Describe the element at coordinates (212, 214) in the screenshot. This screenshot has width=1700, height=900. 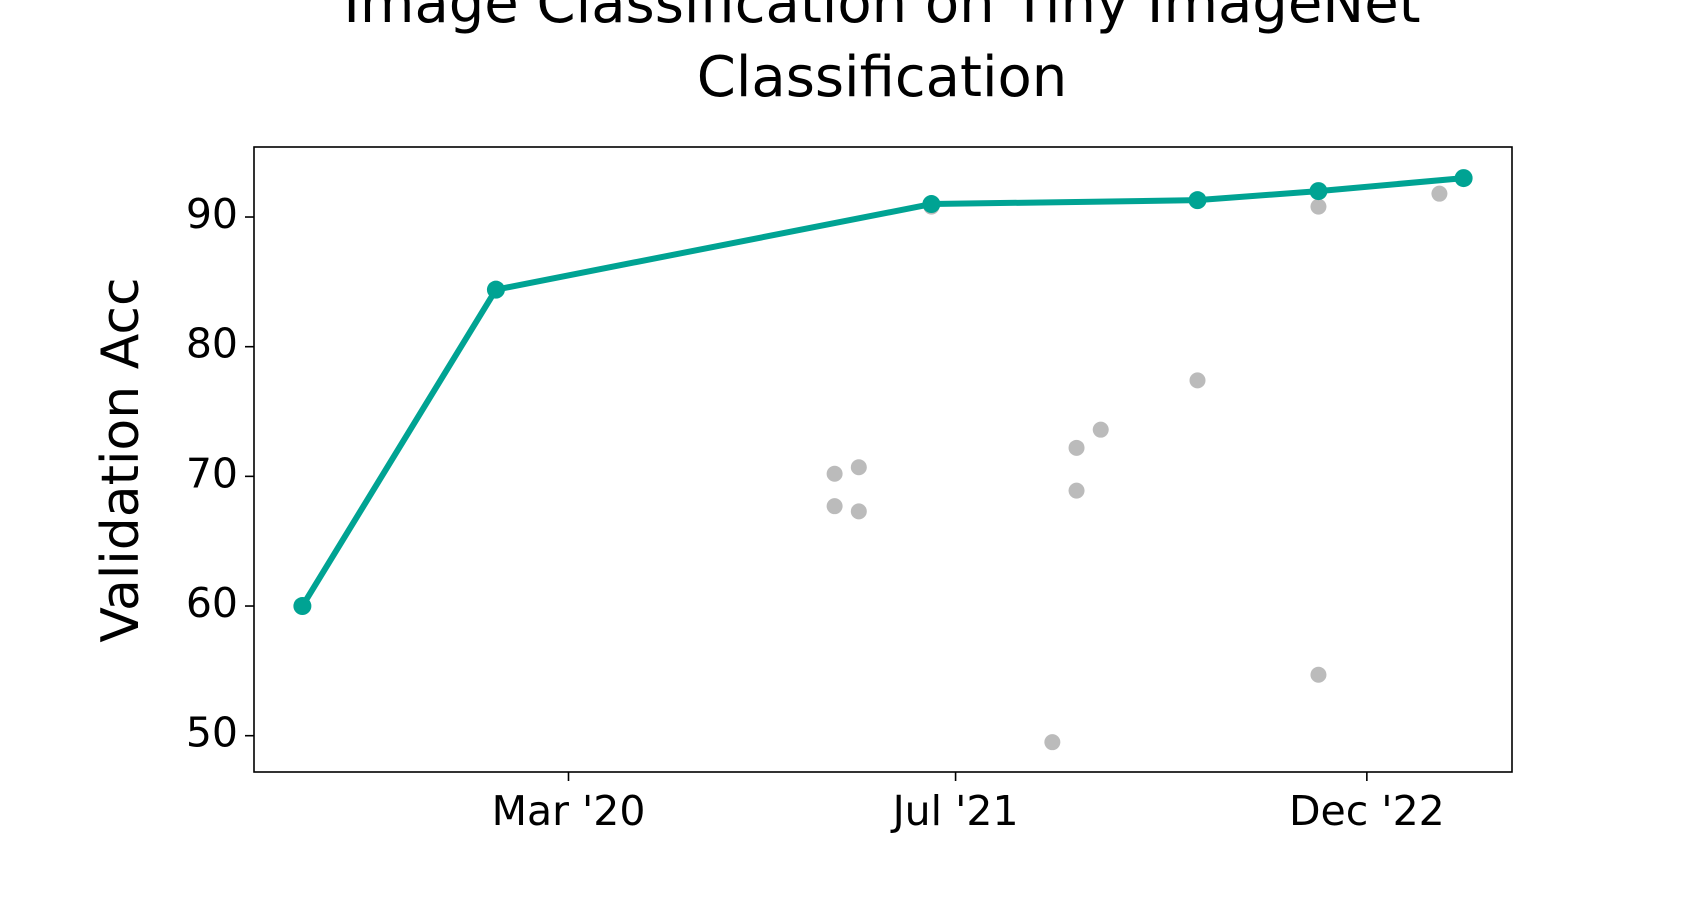
I see `y-tick-label: 90` at that location.